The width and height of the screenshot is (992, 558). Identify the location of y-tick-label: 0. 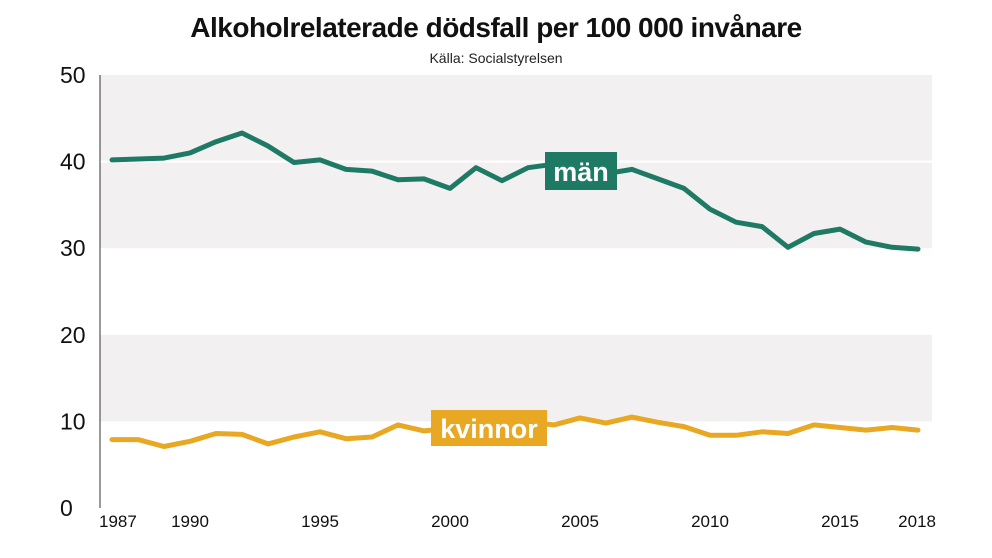
(66, 508).